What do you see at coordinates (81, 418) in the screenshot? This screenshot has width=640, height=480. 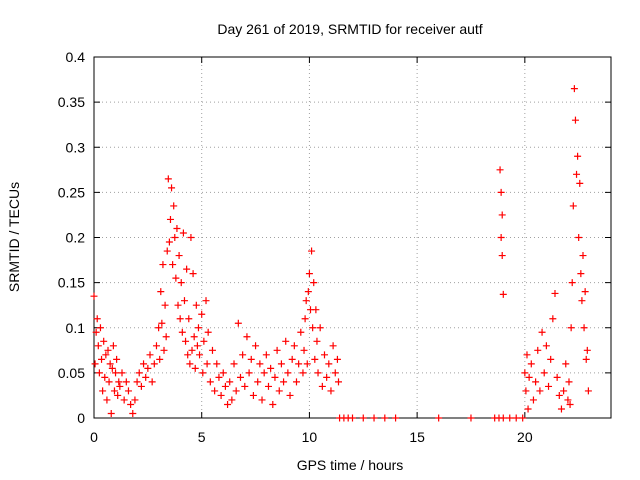 I see `y-tick-label: 0` at bounding box center [81, 418].